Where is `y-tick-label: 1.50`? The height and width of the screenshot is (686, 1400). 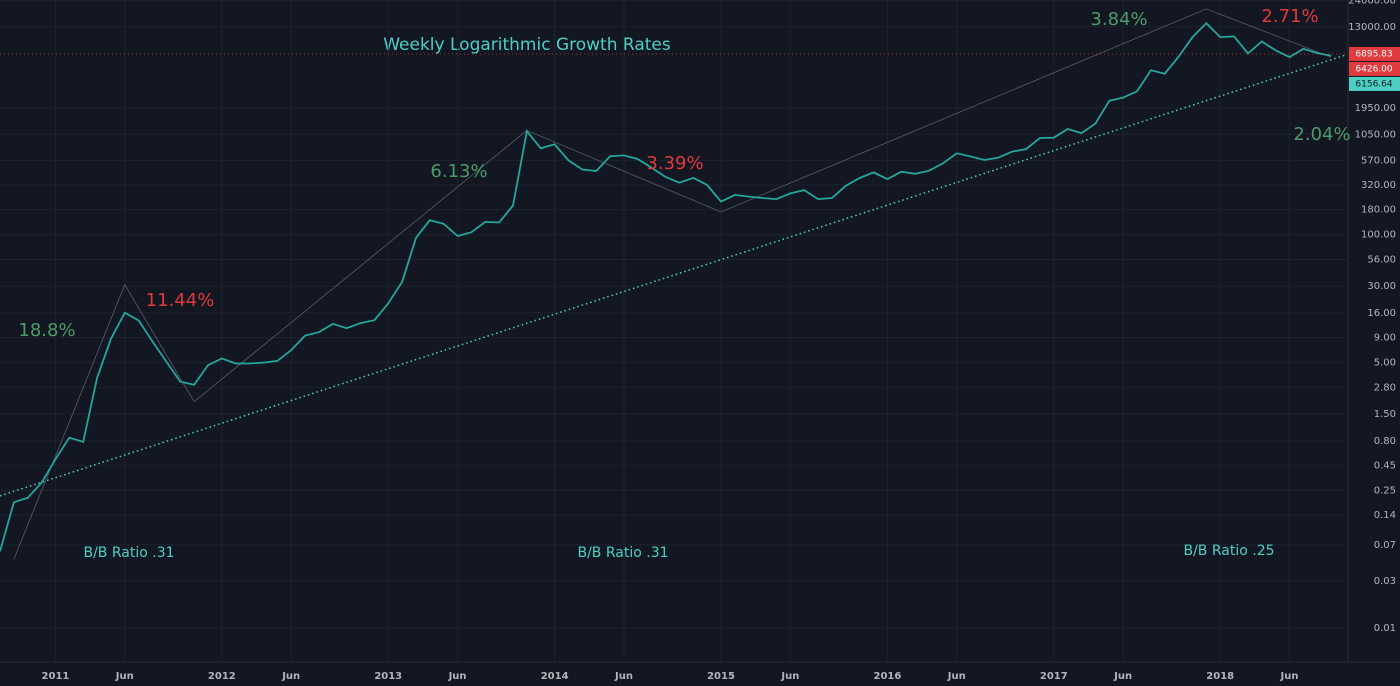
y-tick-label: 1.50 is located at coordinates (1385, 414).